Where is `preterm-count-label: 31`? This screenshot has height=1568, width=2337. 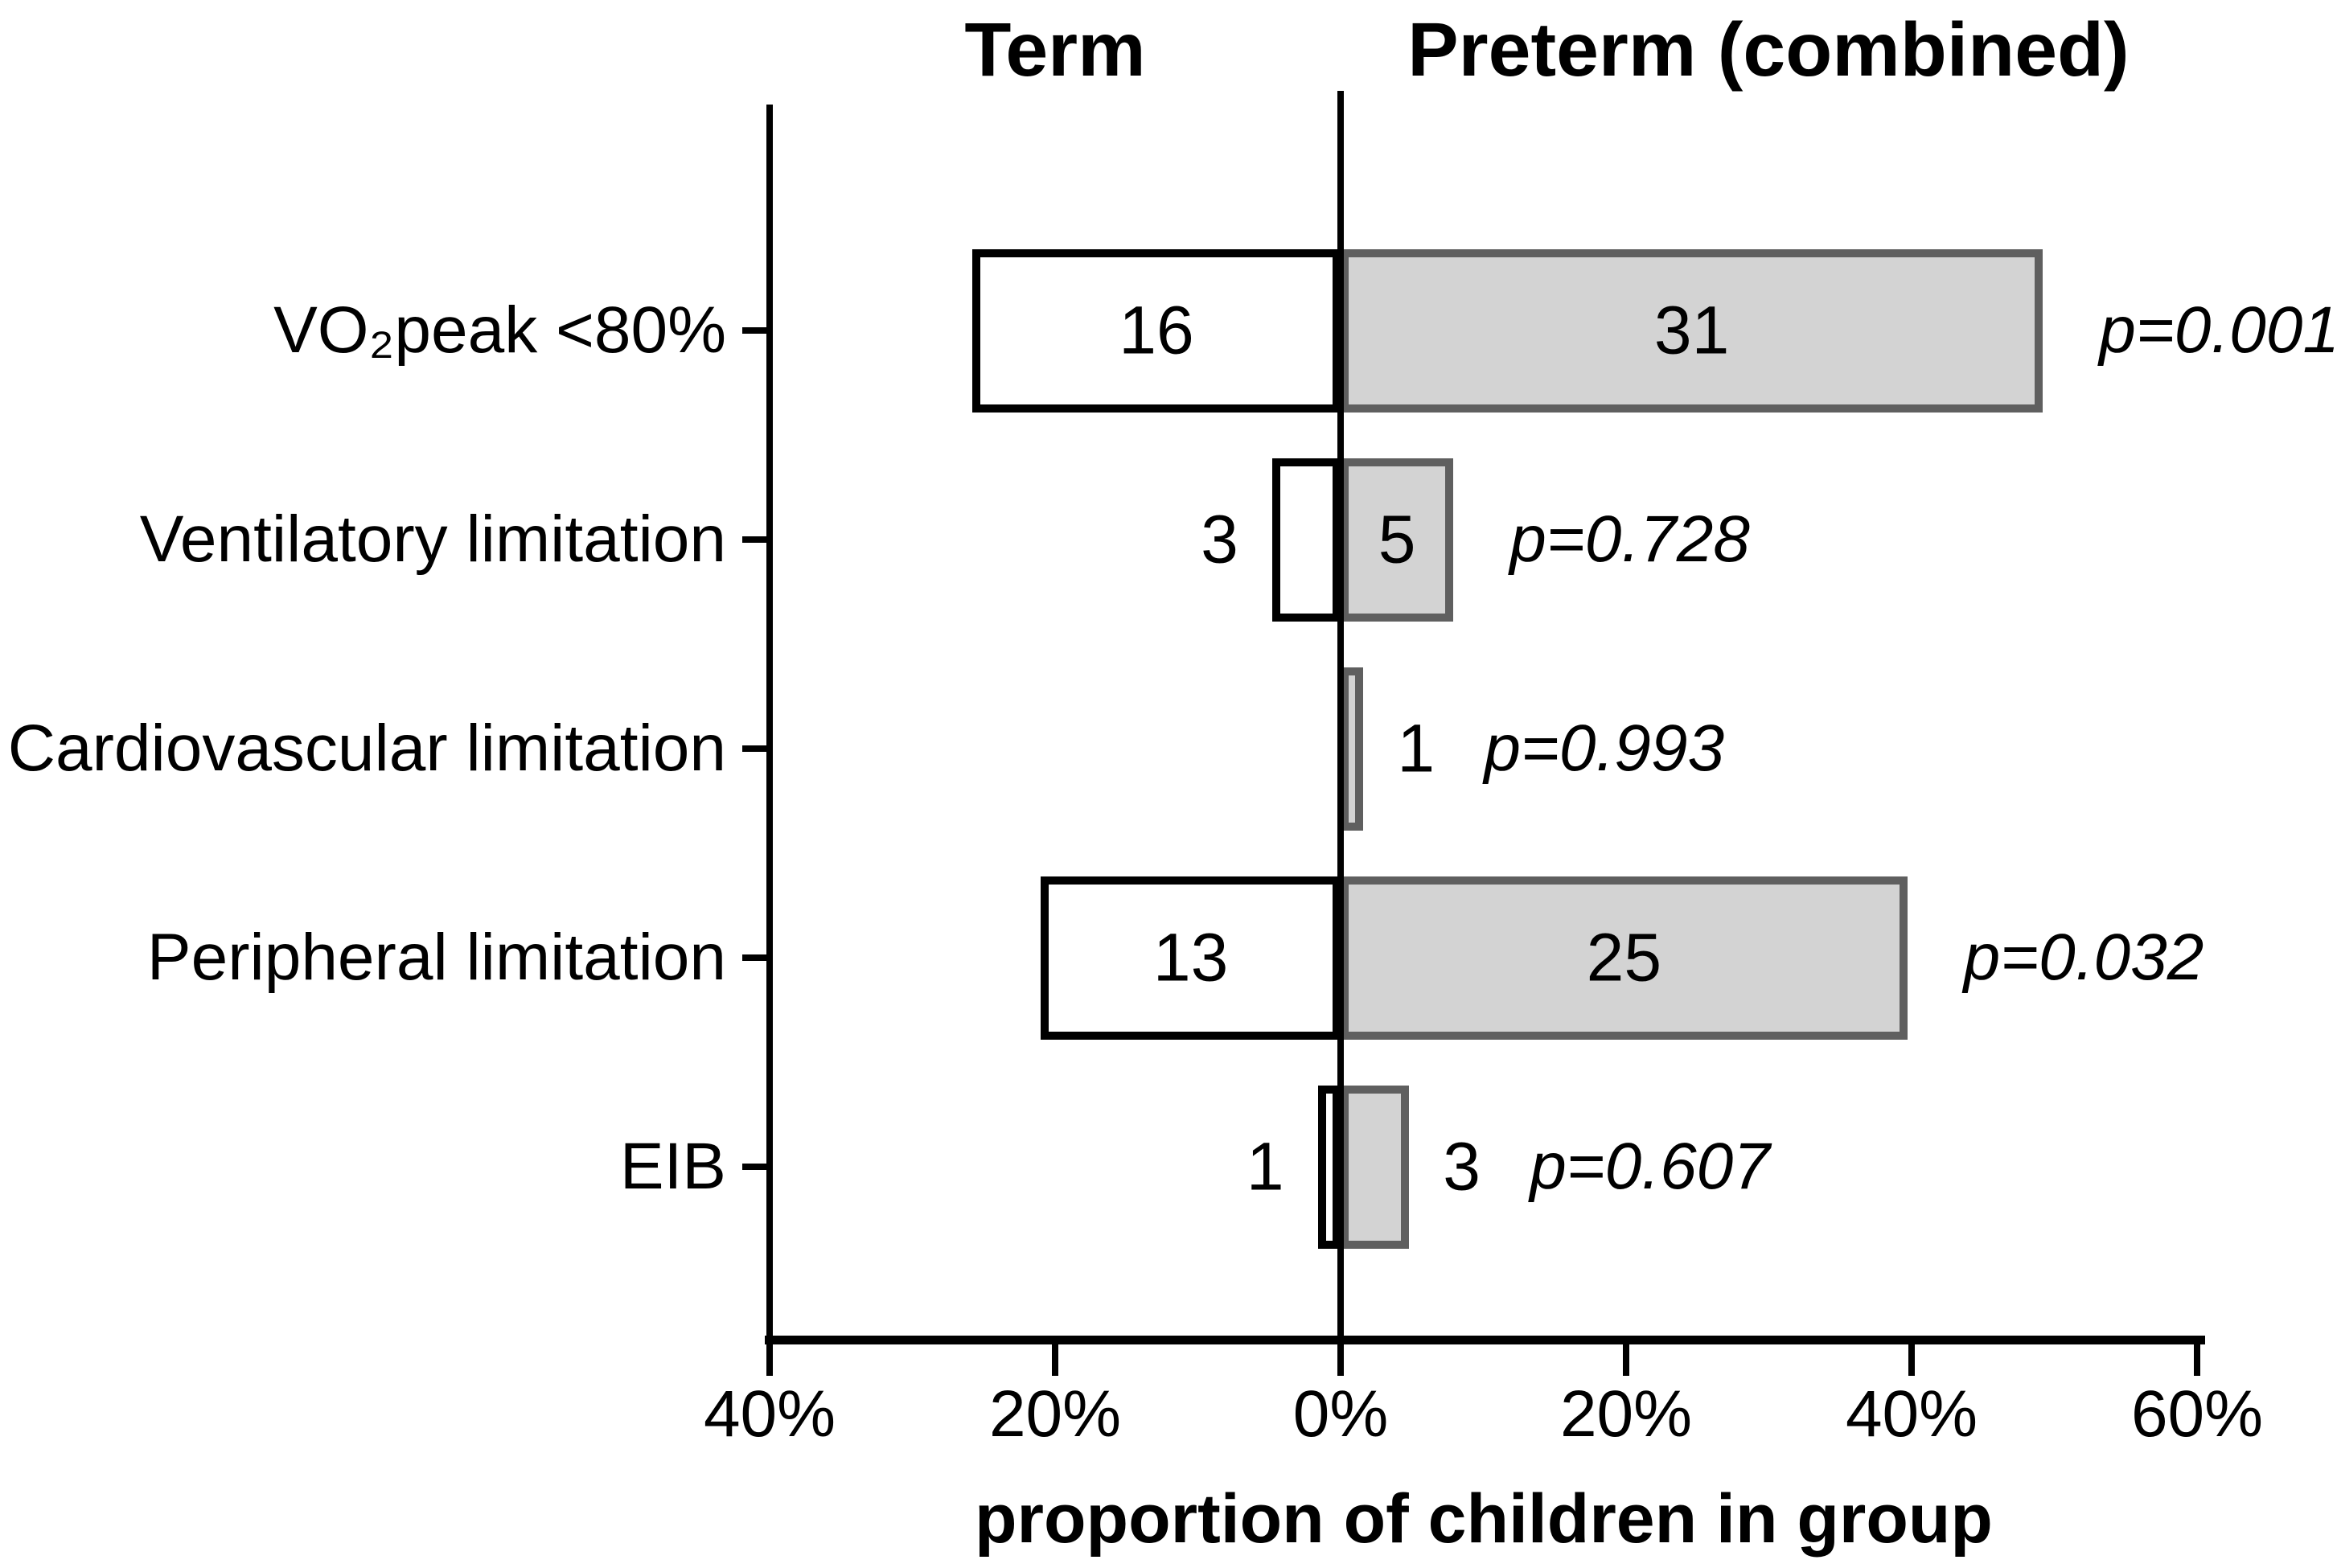 preterm-count-label: 31 is located at coordinates (1692, 330).